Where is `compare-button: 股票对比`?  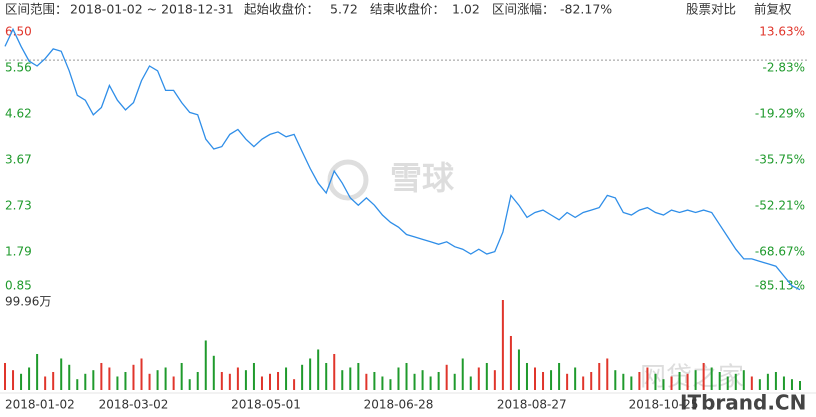 compare-button: 股票对比 is located at coordinates (711, 9).